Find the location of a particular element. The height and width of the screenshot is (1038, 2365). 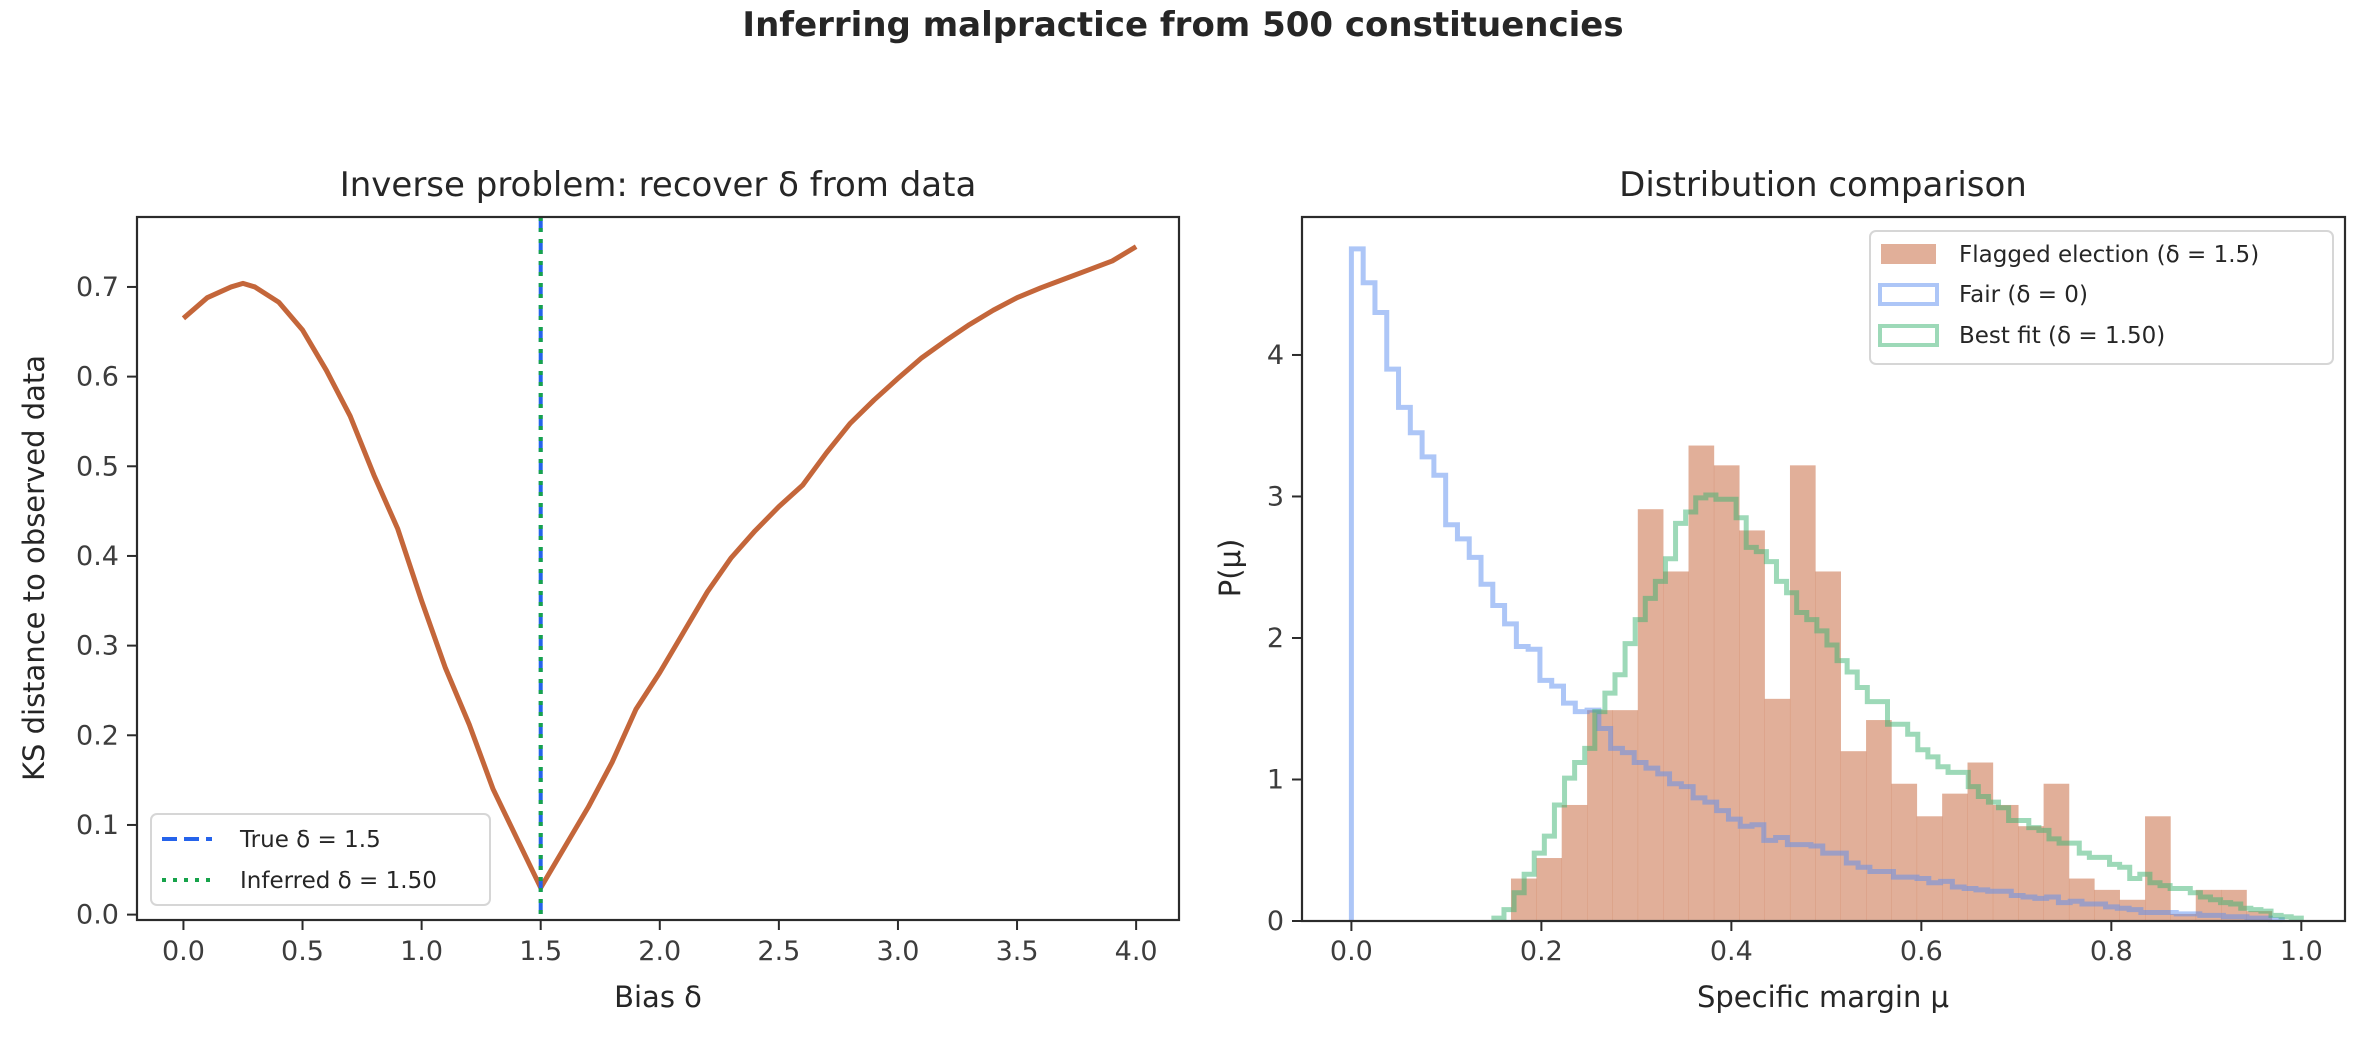

legend-fair-swatch is located at coordinates (1908, 294).